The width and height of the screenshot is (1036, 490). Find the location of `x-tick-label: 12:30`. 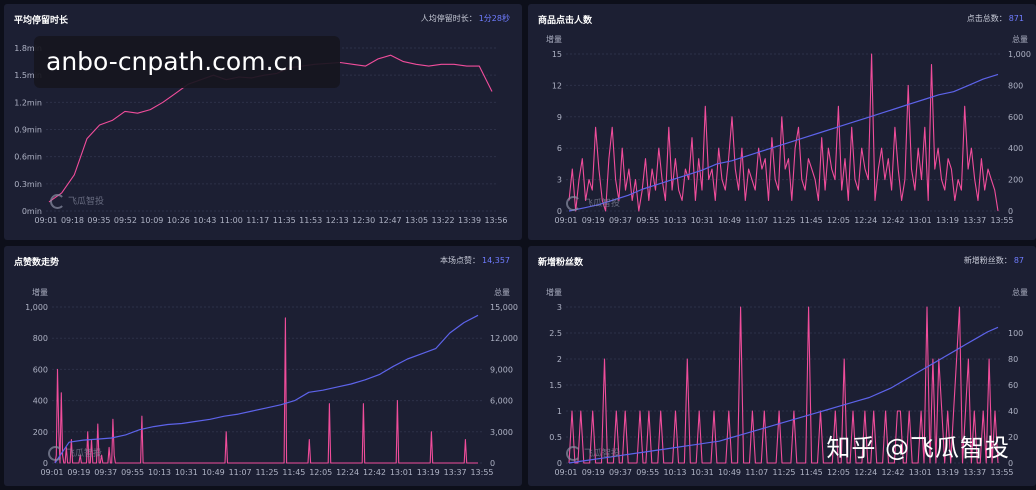

x-tick-label: 12:30 is located at coordinates (363, 220).